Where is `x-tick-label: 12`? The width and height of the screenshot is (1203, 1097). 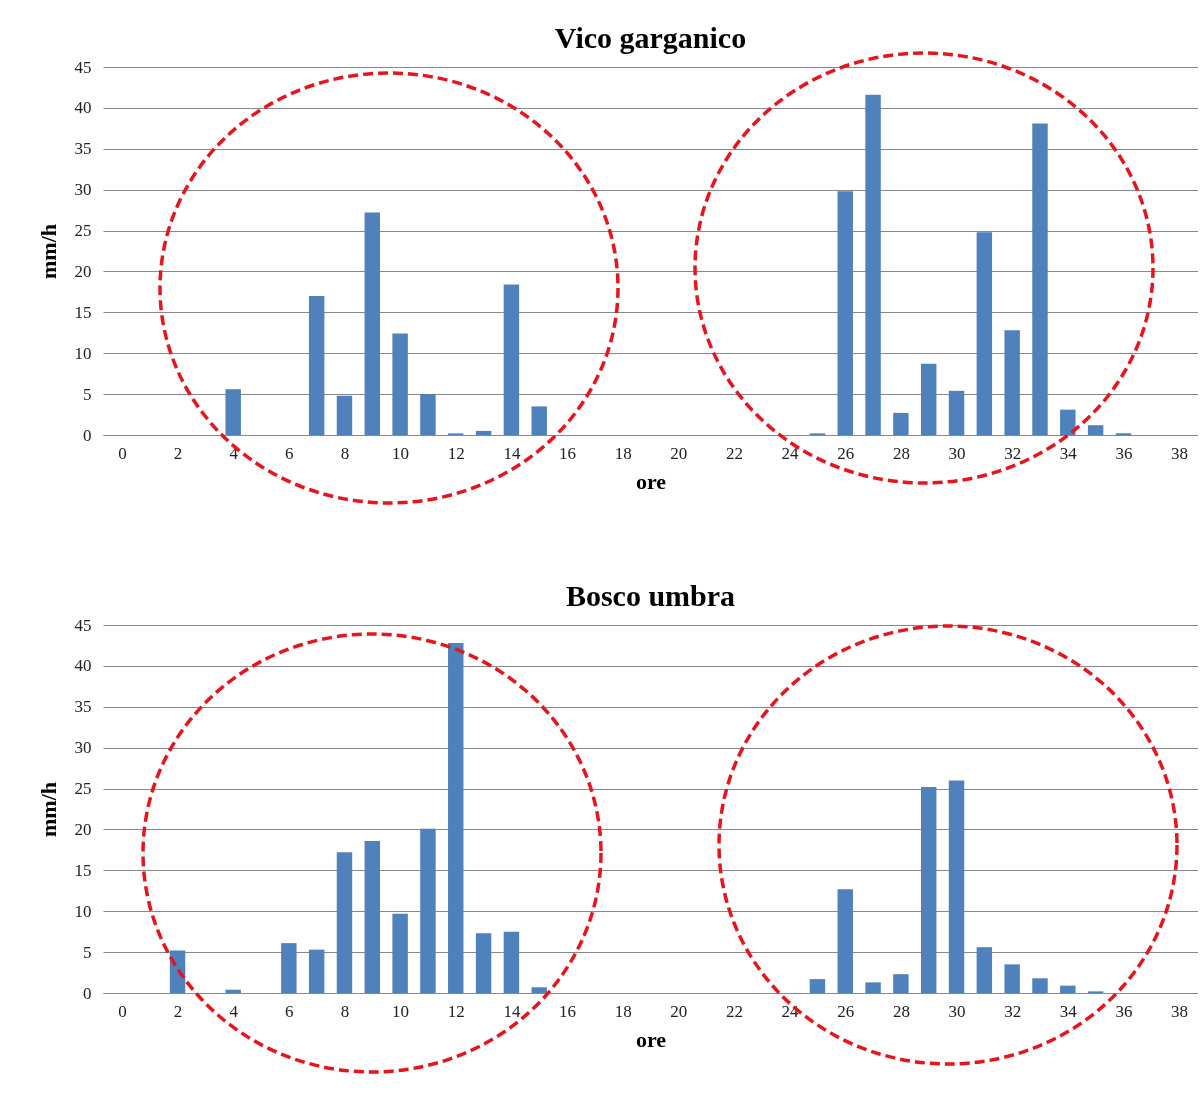
x-tick-label: 12 is located at coordinates (456, 1011).